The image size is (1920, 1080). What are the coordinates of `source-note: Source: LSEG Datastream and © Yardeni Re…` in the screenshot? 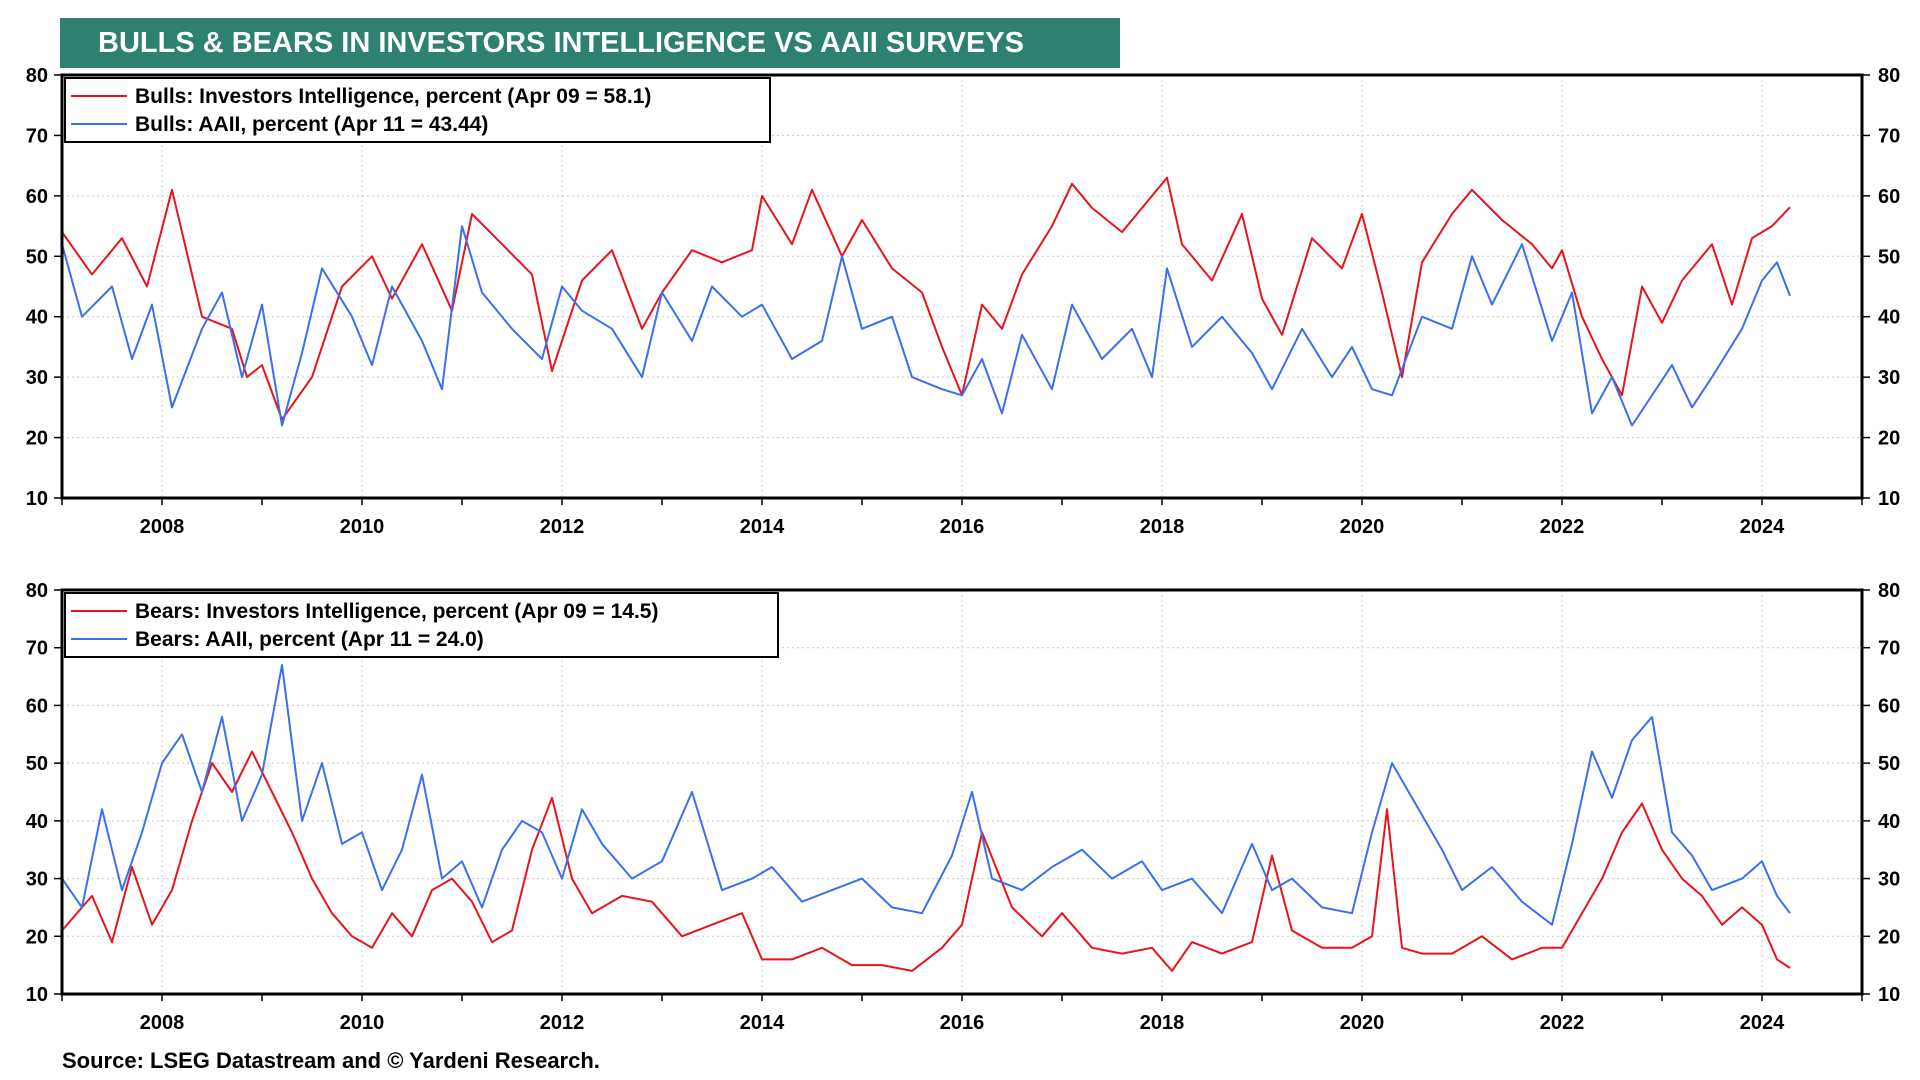 It's located at (331, 1060).